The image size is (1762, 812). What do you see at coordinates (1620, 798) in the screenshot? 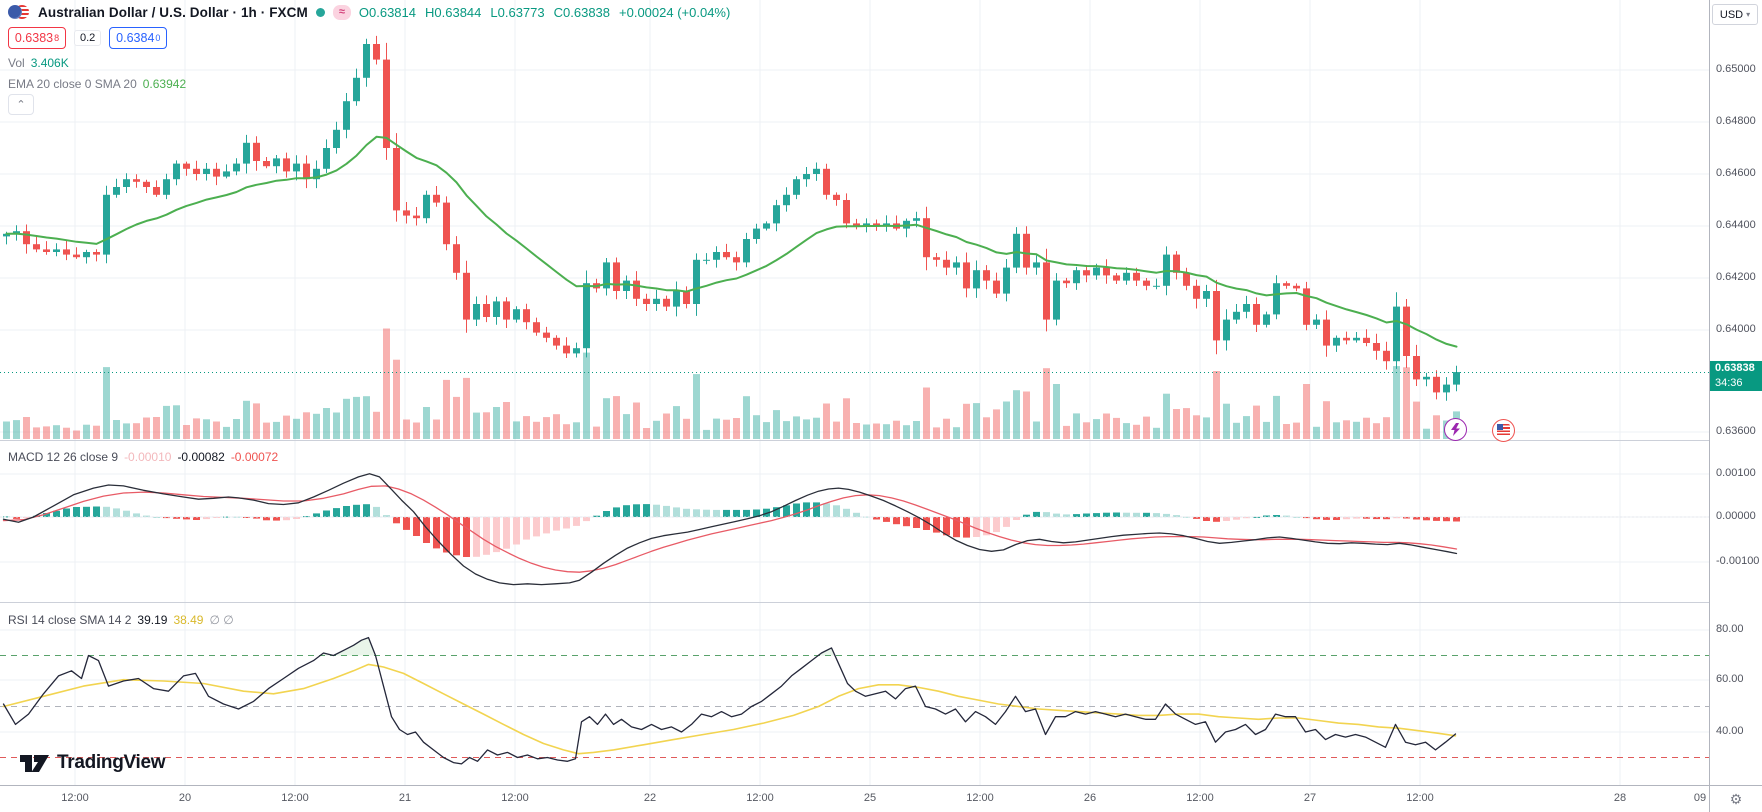
I see `time-axis-label: 28` at bounding box center [1620, 798].